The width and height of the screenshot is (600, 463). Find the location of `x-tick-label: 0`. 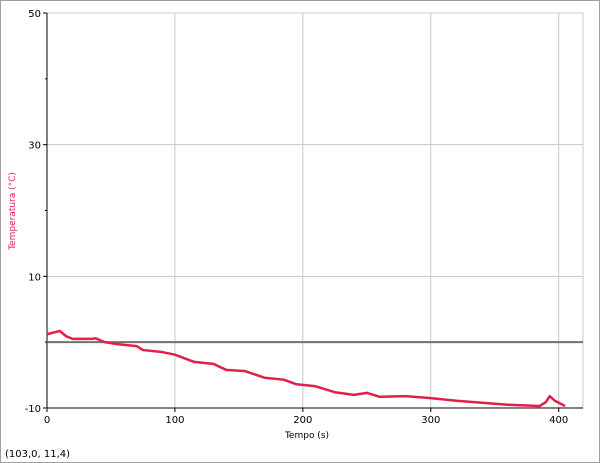

x-tick-label: 0 is located at coordinates (47, 420).